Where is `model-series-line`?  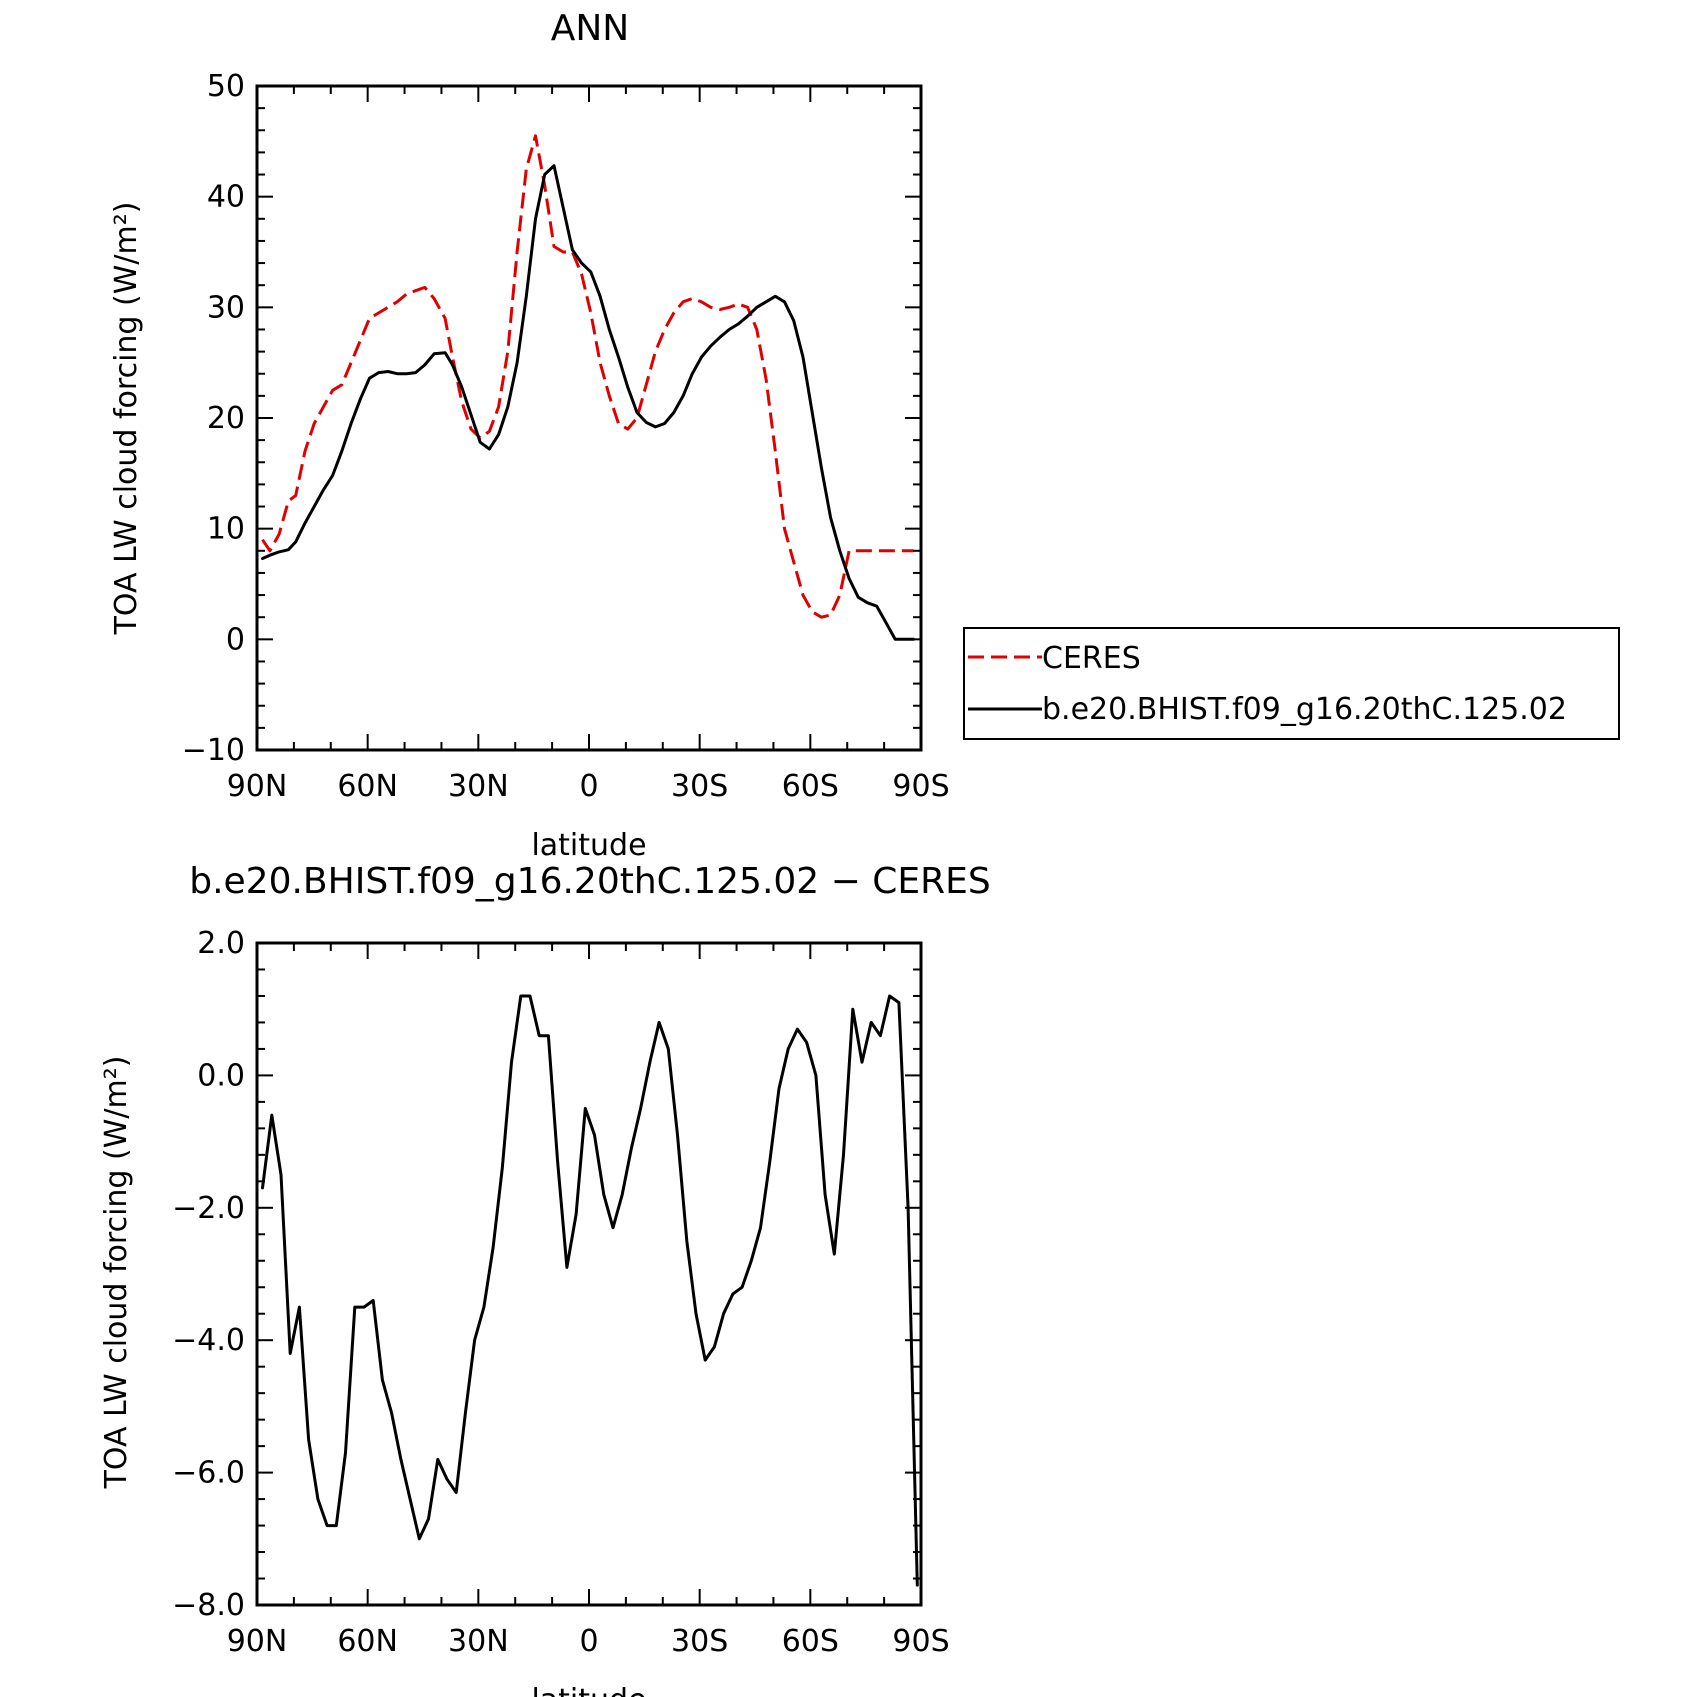 model-series-line is located at coordinates (588, 402).